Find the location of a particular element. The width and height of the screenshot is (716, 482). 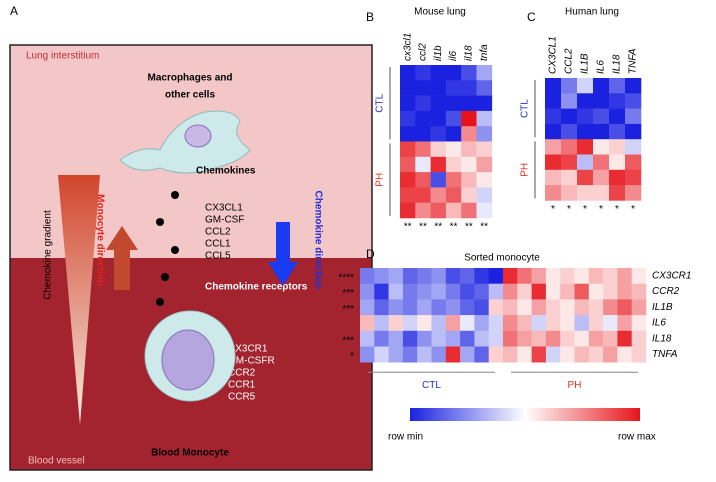

group-label: PH is located at coordinates (575, 385).